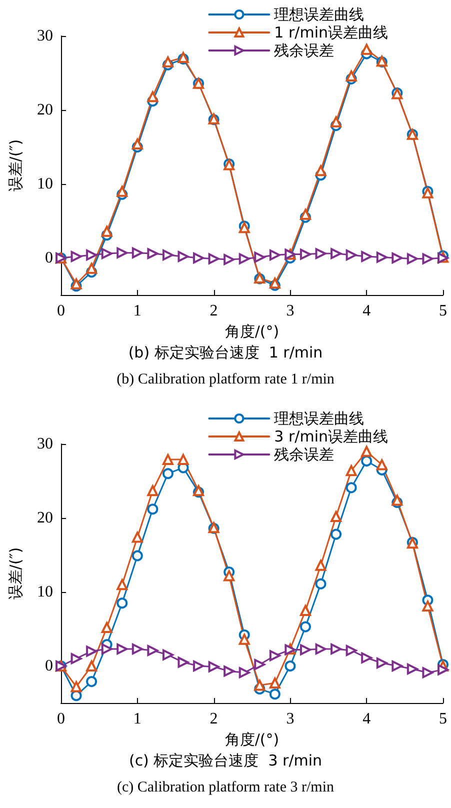  What do you see at coordinates (225, 353) in the screenshot?
I see `text: (b) 标定实验台速度 1 r/min` at bounding box center [225, 353].